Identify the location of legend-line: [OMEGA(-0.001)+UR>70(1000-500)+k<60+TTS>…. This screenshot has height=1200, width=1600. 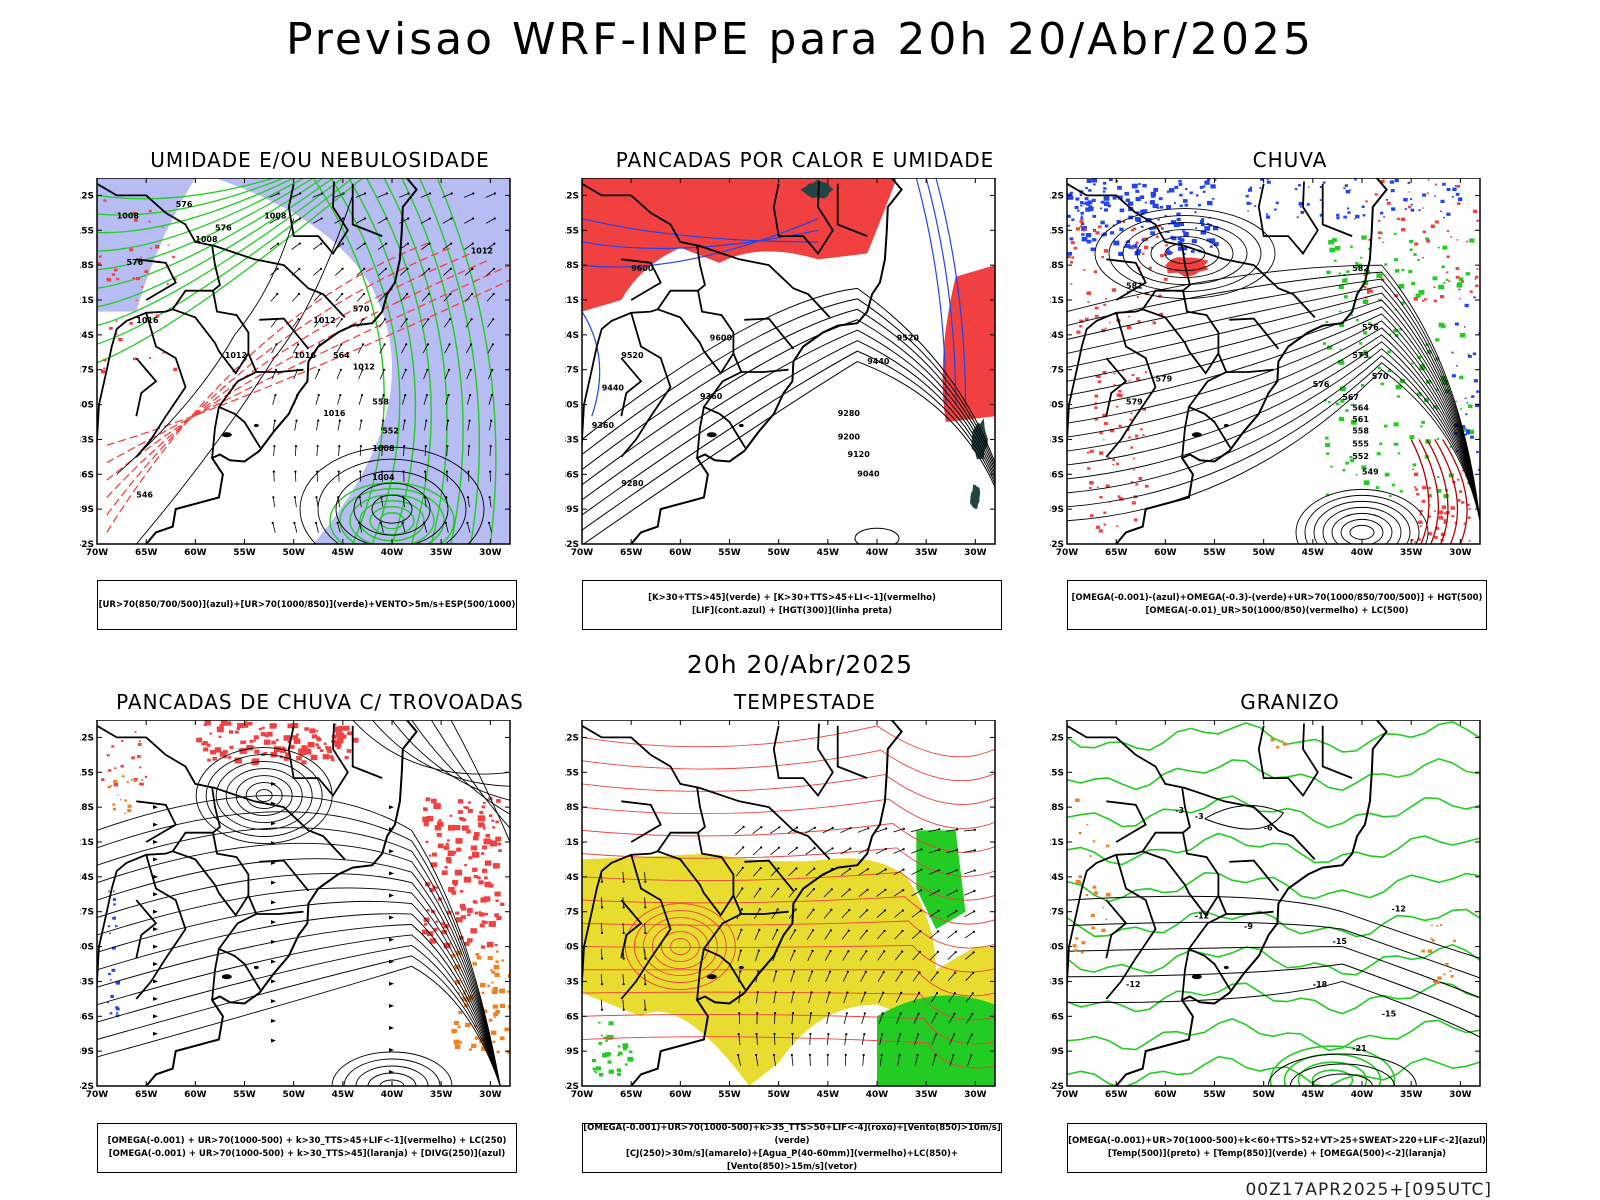
(1277, 1141).